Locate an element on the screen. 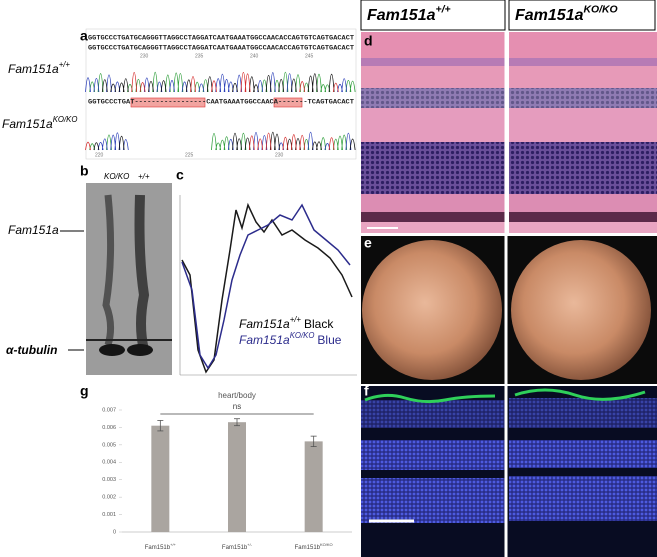 The image size is (657, 557). band-label: α-tubulin is located at coordinates (31, 350).